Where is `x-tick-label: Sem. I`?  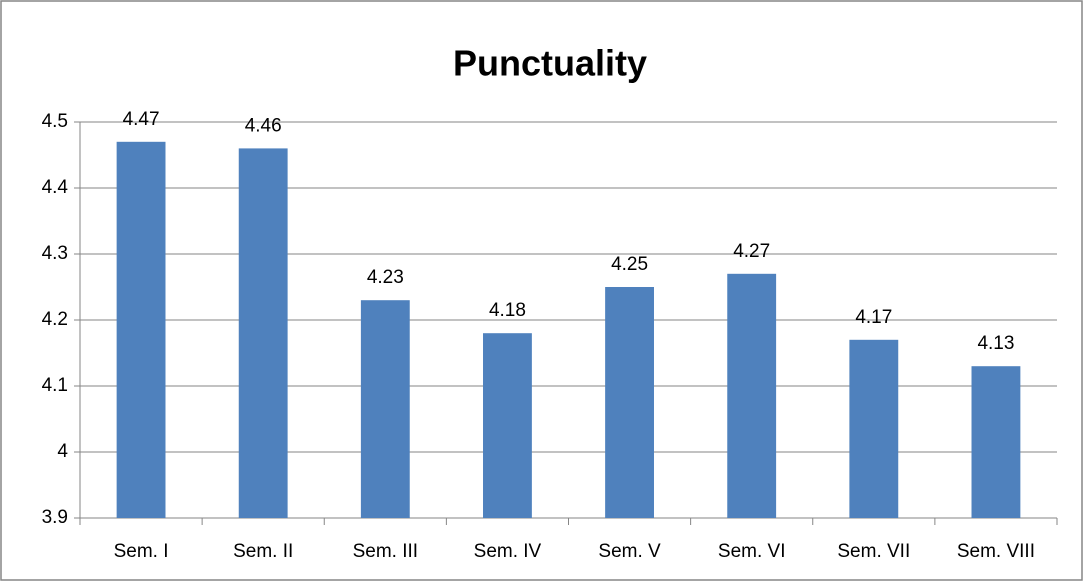 x-tick-label: Sem. I is located at coordinates (141, 551).